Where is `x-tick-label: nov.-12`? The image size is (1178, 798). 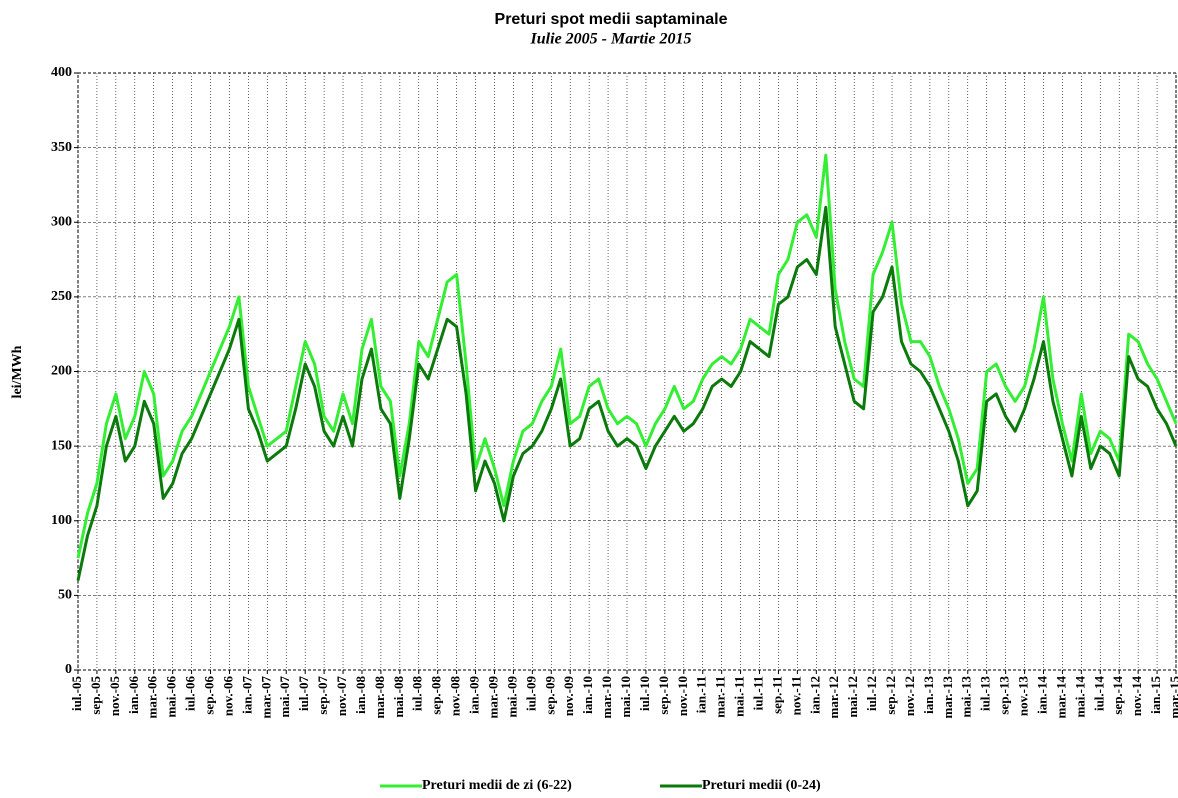
x-tick-label: nov.-12 is located at coordinates (909, 696).